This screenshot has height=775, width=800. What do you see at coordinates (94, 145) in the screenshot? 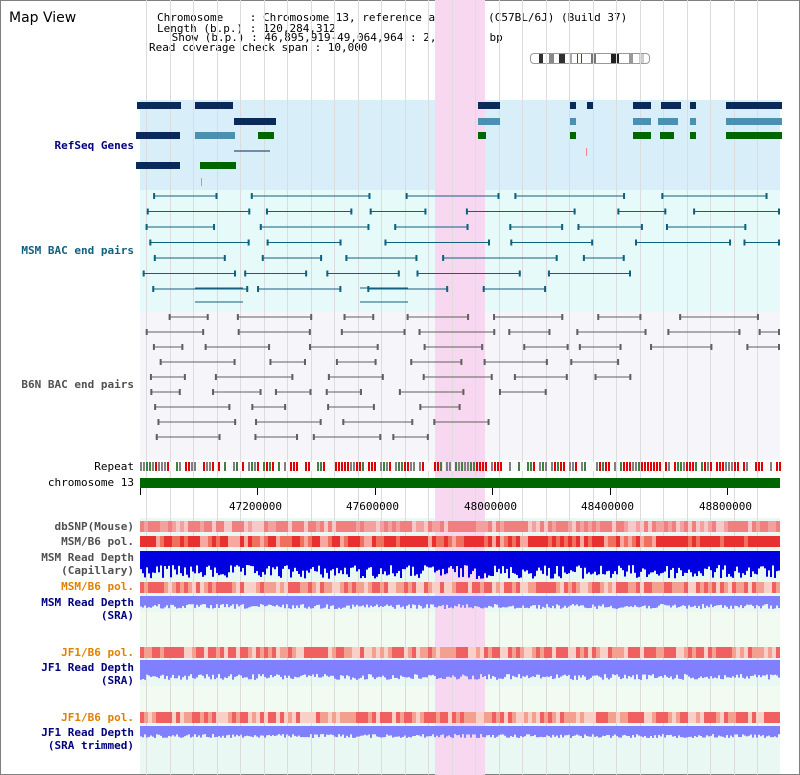
I see `track-label-refseq: RefSeq Genes` at bounding box center [94, 145].